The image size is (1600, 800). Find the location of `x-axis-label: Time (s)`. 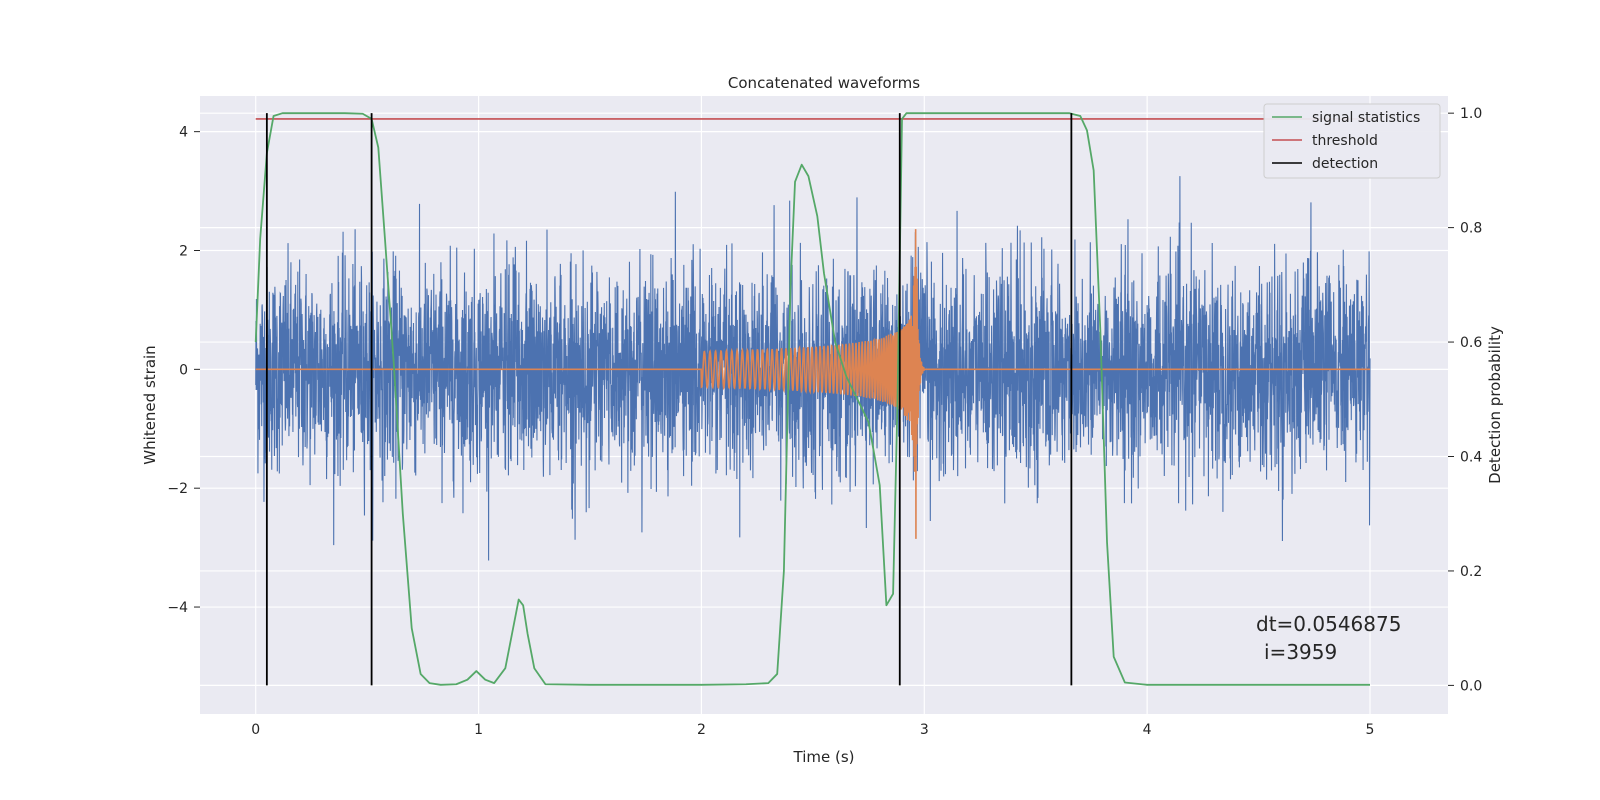

x-axis-label: Time (s) is located at coordinates (824, 757).